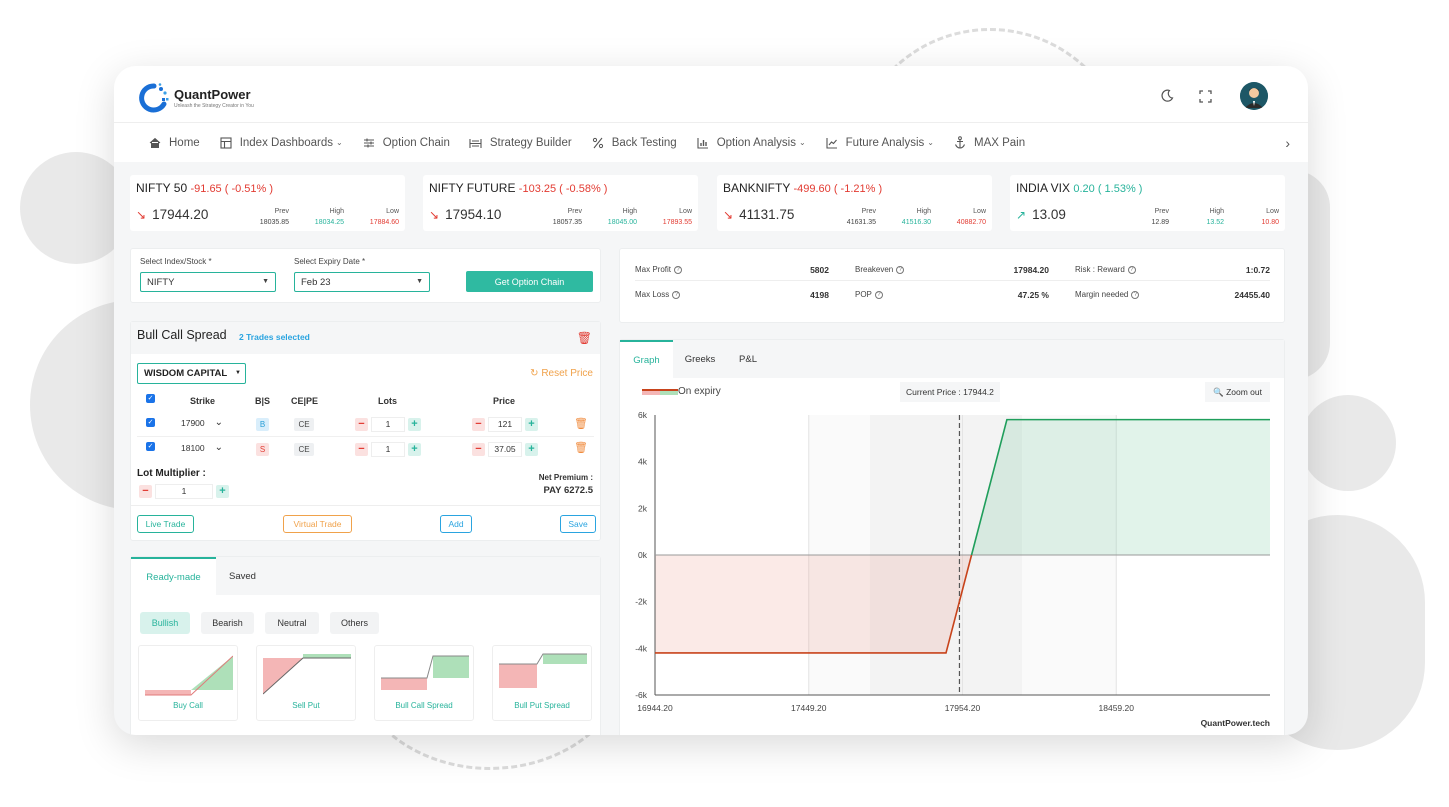  What do you see at coordinates (643, 415) in the screenshot?
I see `y-tick-label: 6k` at bounding box center [643, 415].